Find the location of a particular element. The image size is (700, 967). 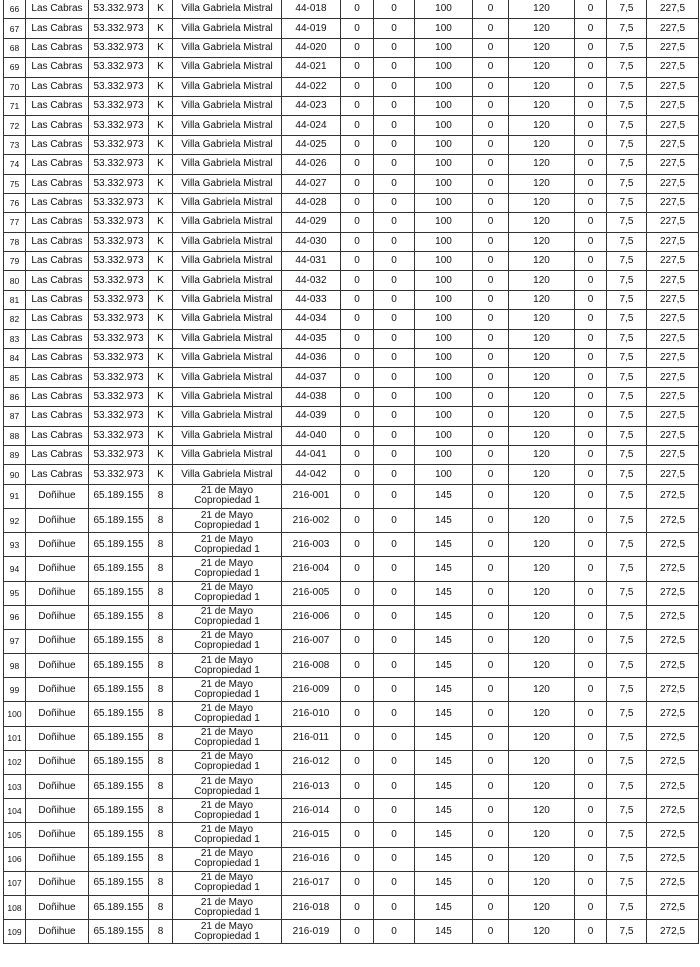

cell-code: 44-023 is located at coordinates (311, 106).